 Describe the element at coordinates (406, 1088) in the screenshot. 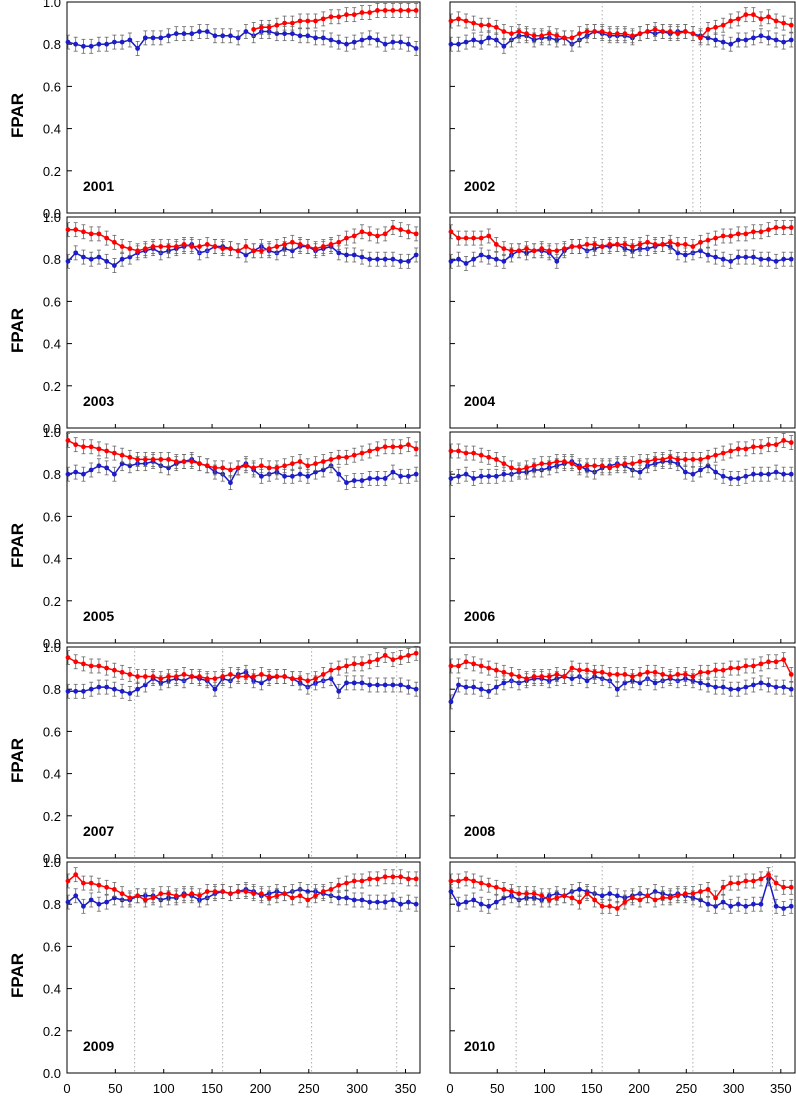

I see `x-tick-label: 350` at that location.